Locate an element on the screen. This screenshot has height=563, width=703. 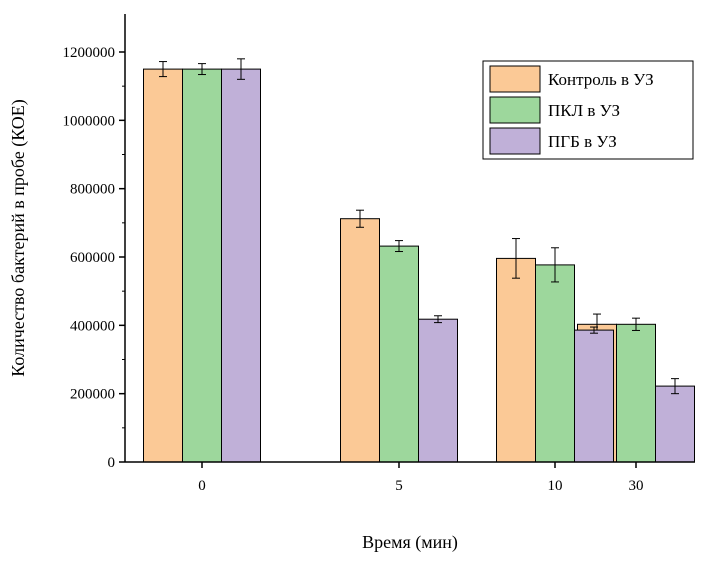
legend: Контроль в УЗ ПКЛ в УЗ ПГБ в УЗ is located at coordinates (588, 110).